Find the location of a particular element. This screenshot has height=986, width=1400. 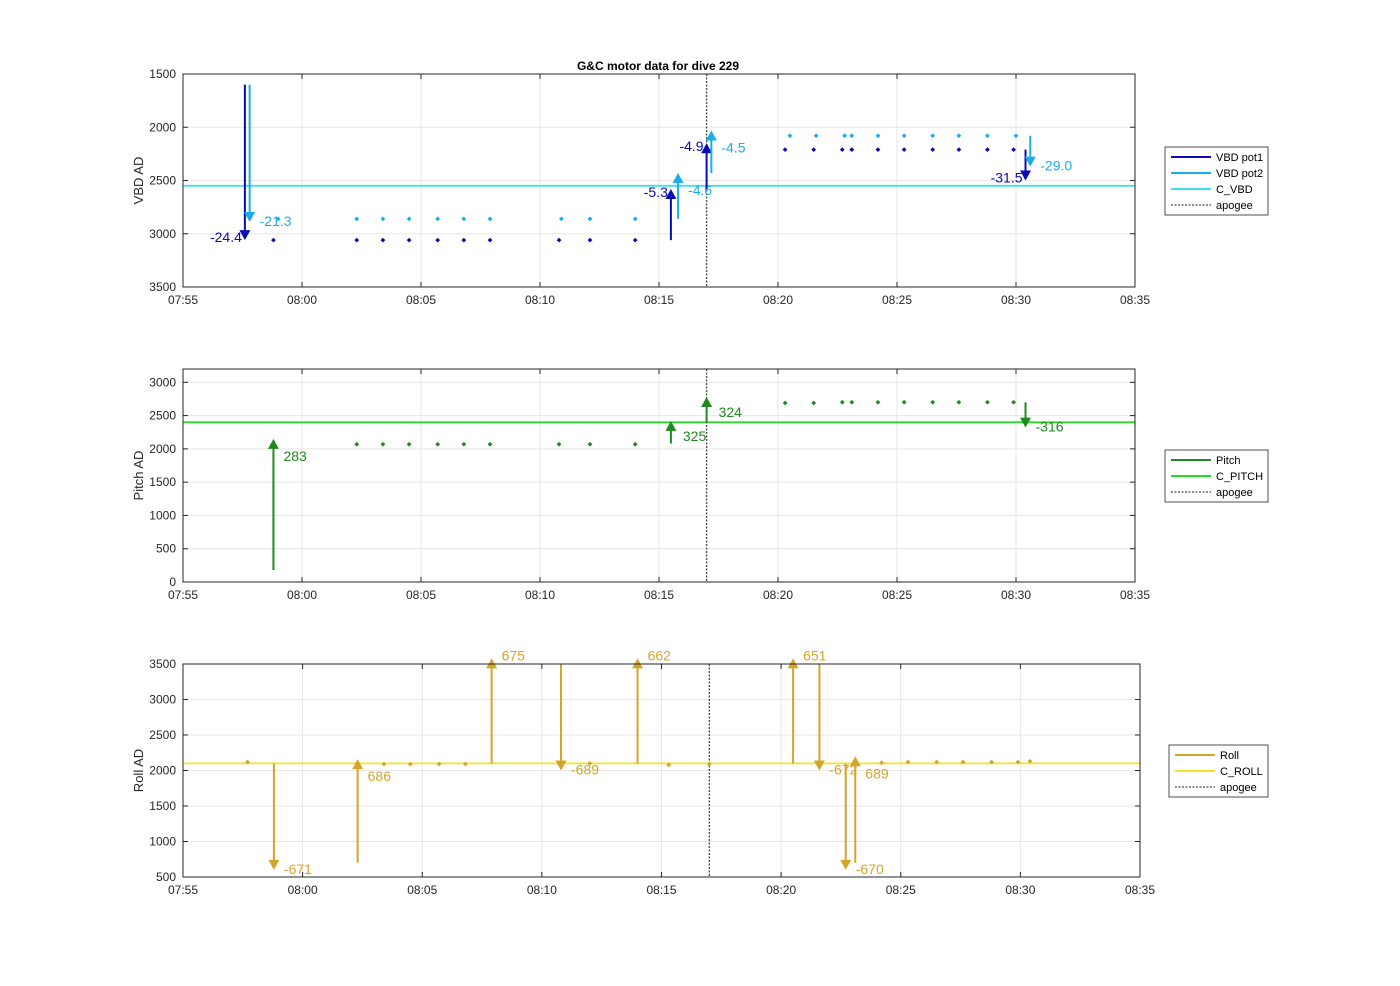

y-tick-label: 1000 is located at coordinates (162, 515).